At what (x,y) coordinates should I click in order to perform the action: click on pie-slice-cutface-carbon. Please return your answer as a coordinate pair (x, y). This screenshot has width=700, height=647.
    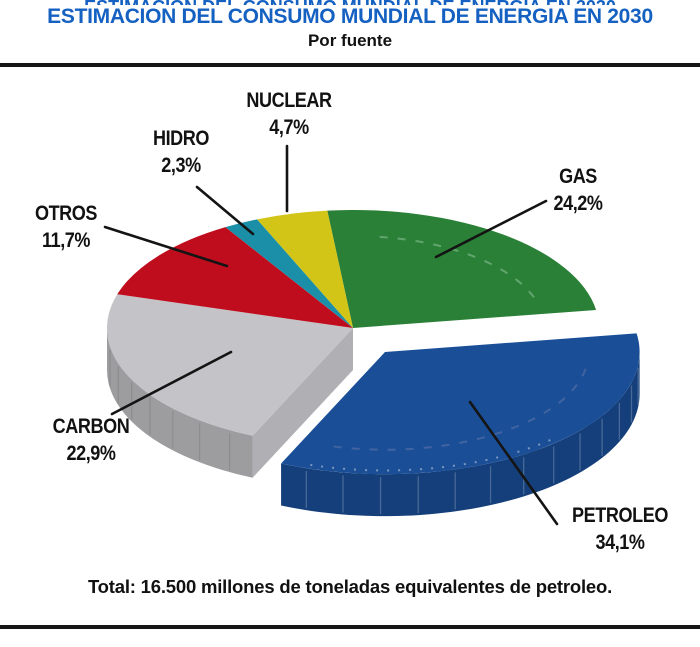
    Looking at the image, I should click on (302, 403).